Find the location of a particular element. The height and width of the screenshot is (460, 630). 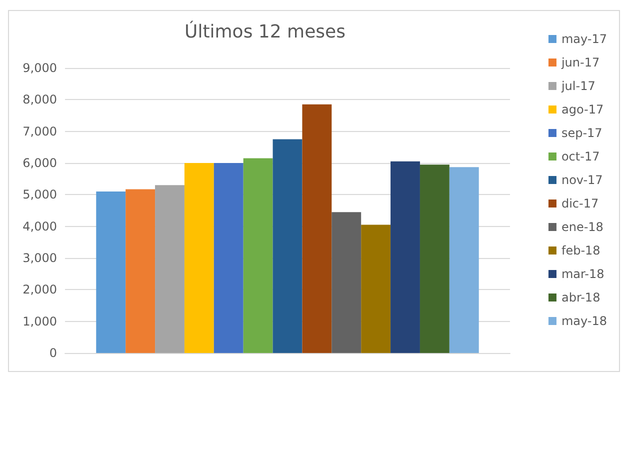

legend-label: ene-18 is located at coordinates (582, 227).